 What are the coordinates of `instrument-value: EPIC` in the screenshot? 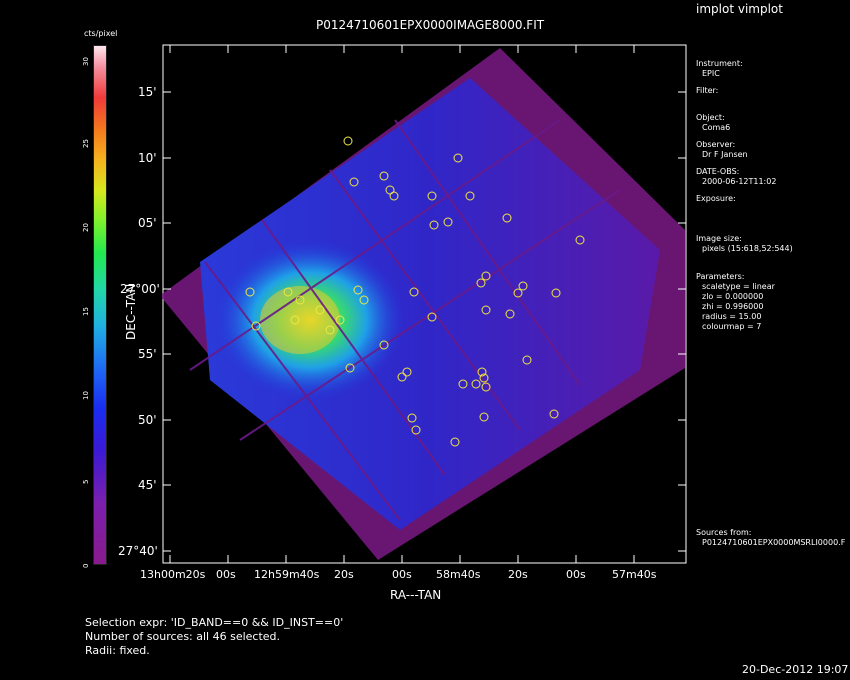 It's located at (711, 73).